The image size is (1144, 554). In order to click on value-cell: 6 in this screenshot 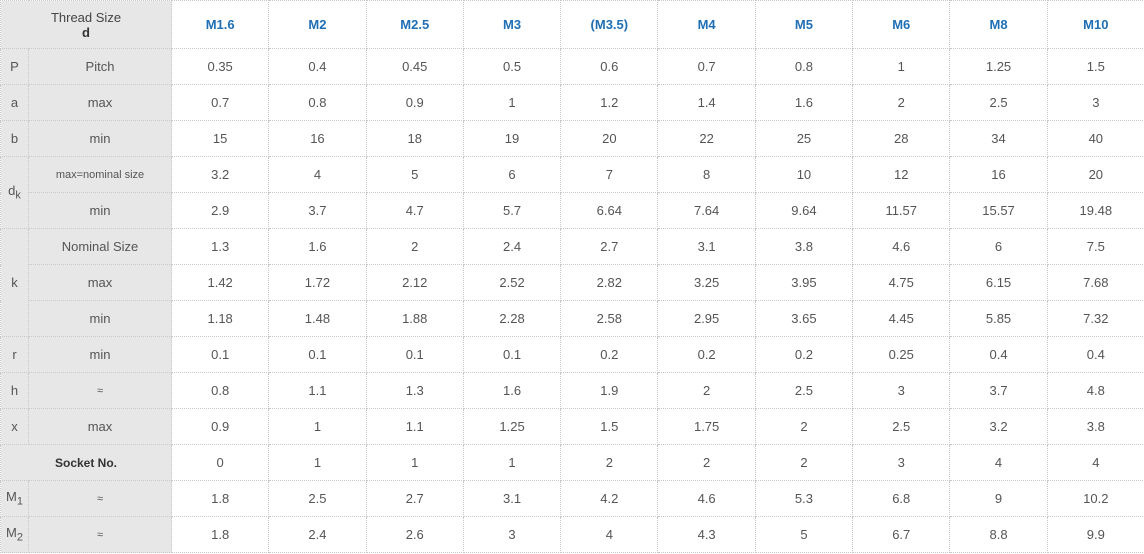, I will do `click(998, 246)`.